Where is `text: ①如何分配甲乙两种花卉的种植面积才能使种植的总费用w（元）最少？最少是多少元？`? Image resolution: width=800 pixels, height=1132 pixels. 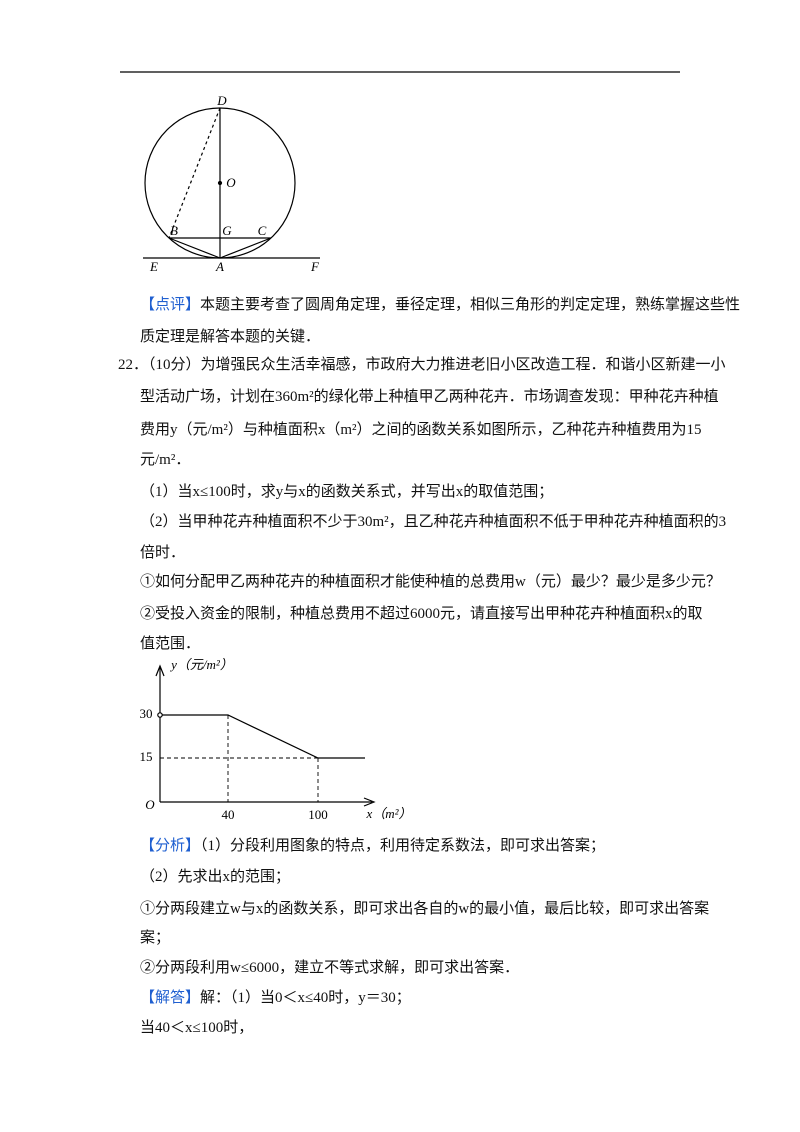 text: ①如何分配甲乙两种花卉的种植面积才能使种植的总费用w（元）最少？最少是多少元？ is located at coordinates (430, 582).